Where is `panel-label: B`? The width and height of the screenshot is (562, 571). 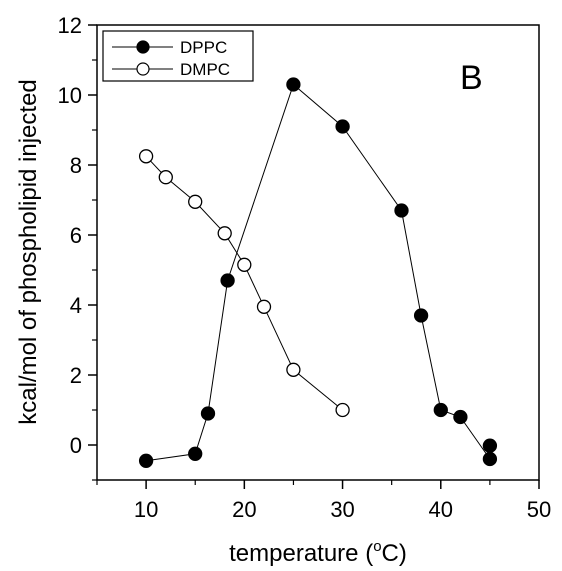 panel-label: B is located at coordinates (471, 78).